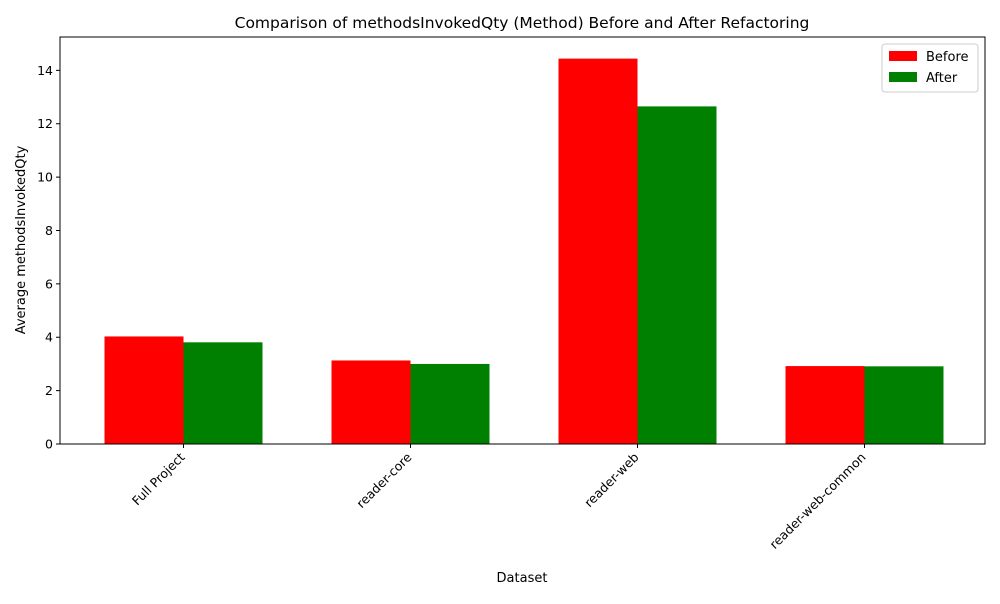 Image resolution: width=1000 pixels, height=604 pixels. I want to click on legend-swatch-before, so click(903, 56).